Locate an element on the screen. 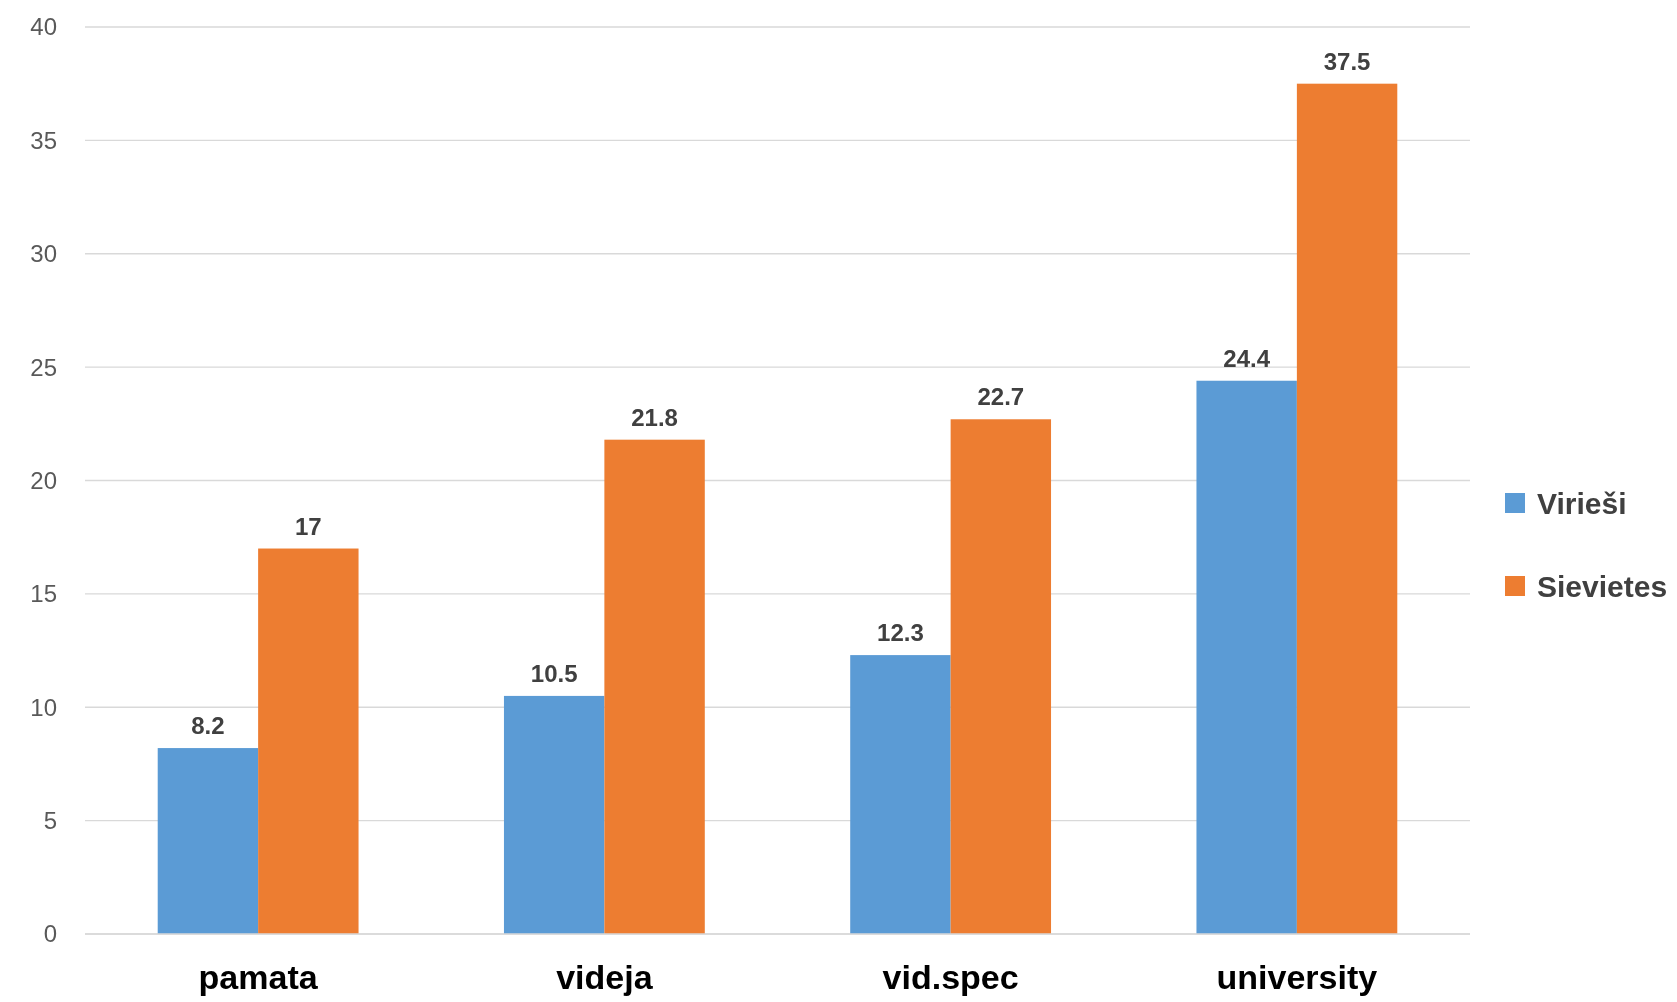 Image resolution: width=1677 pixels, height=1002 pixels. data-label: 21.8 is located at coordinates (654, 417).